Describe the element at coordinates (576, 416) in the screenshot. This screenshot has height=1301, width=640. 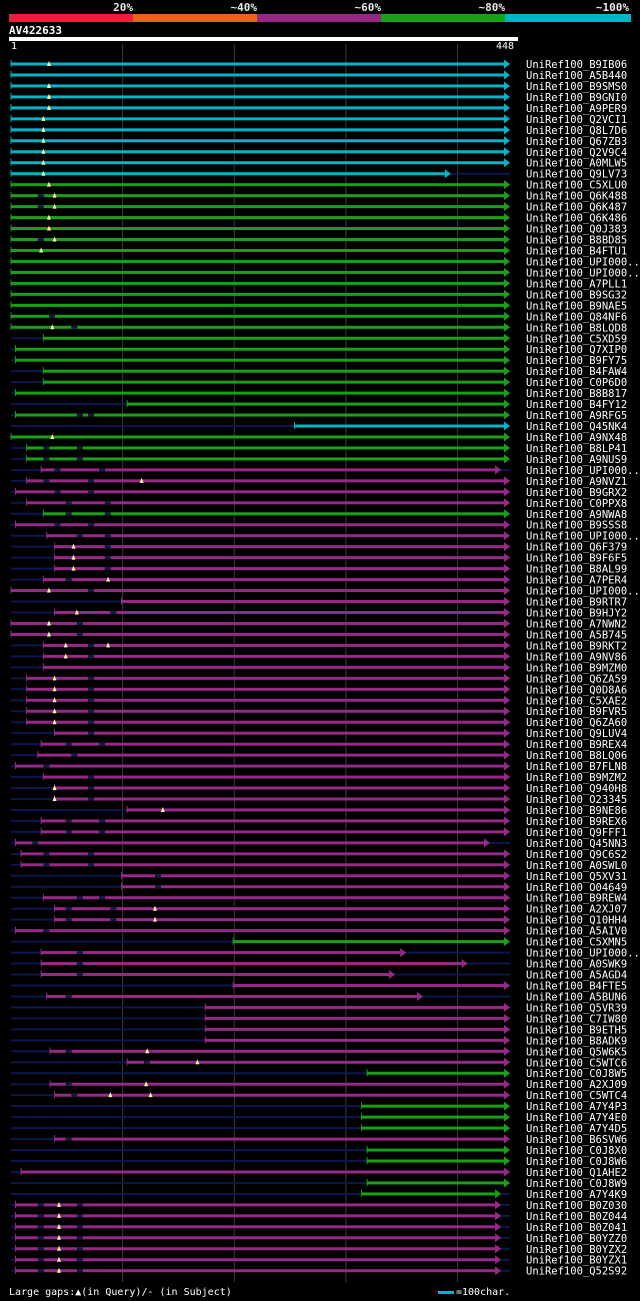
I see `hit-label: UniRef100_A9RFG5` at that location.